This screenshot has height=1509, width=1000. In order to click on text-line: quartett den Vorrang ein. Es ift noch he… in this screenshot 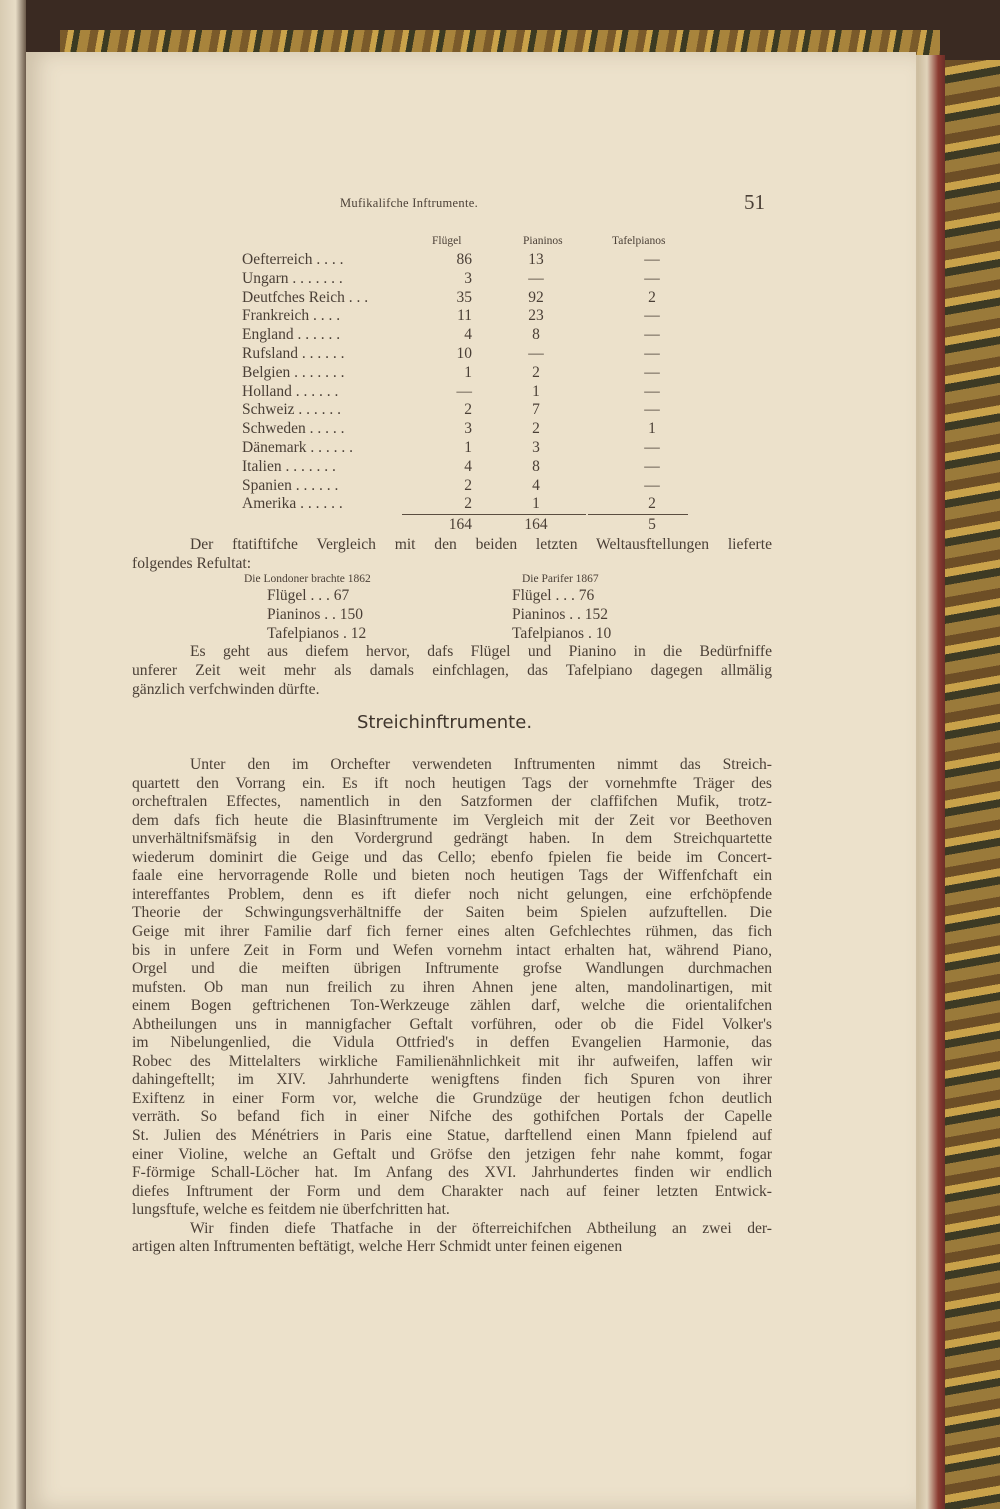, I will do `click(452, 783)`.